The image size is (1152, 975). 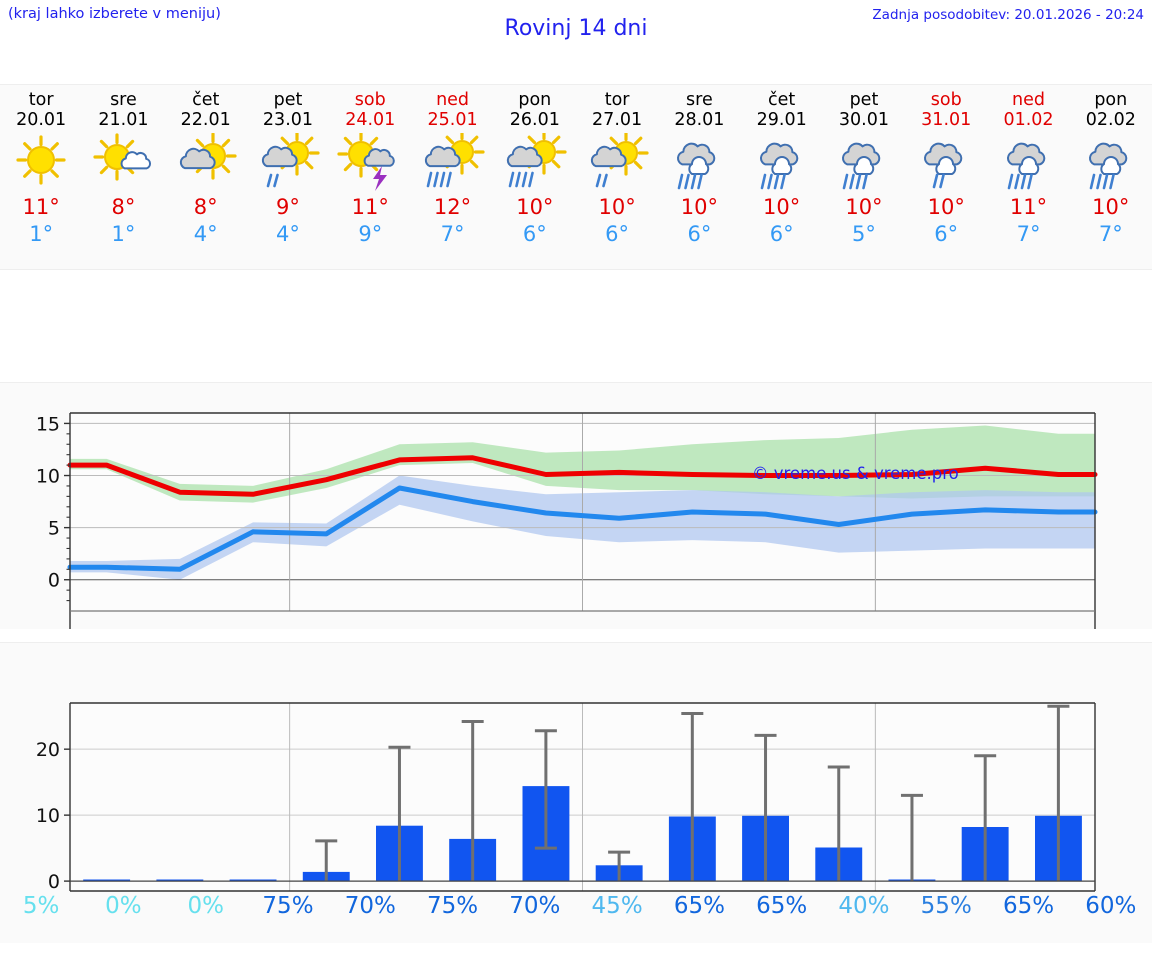 I want to click on day-max-temp: 9°, so click(x=288, y=207).